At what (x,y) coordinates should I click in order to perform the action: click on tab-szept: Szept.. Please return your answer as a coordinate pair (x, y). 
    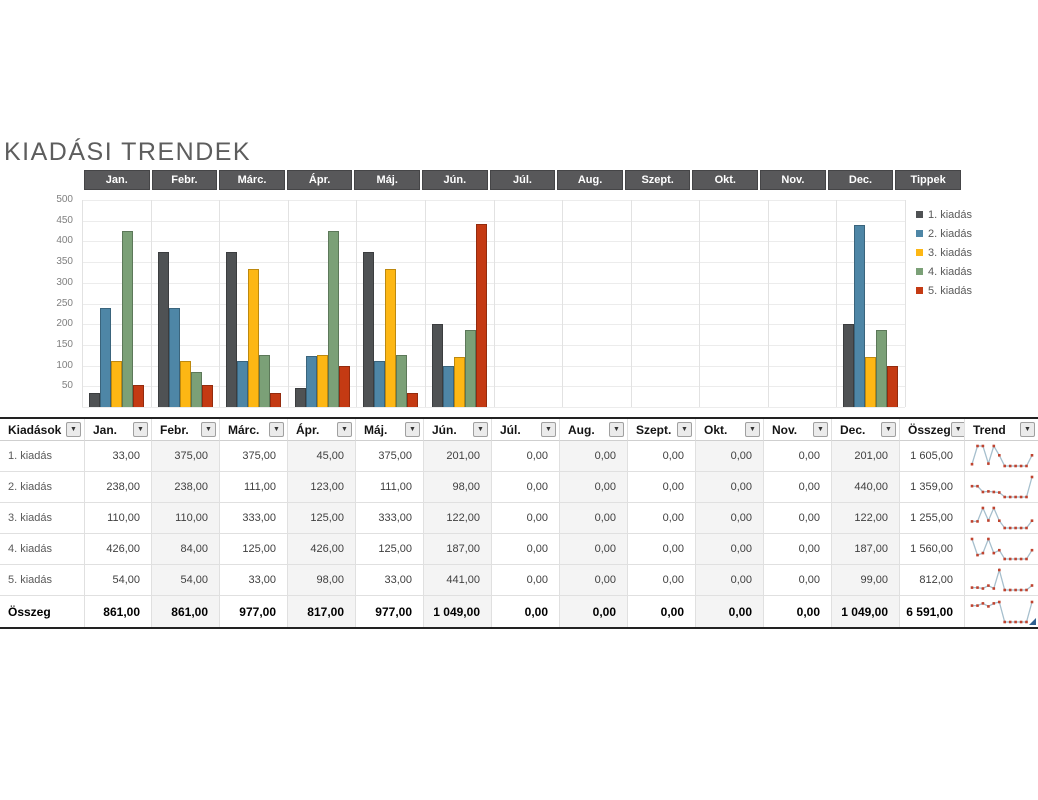
    Looking at the image, I should click on (657, 180).